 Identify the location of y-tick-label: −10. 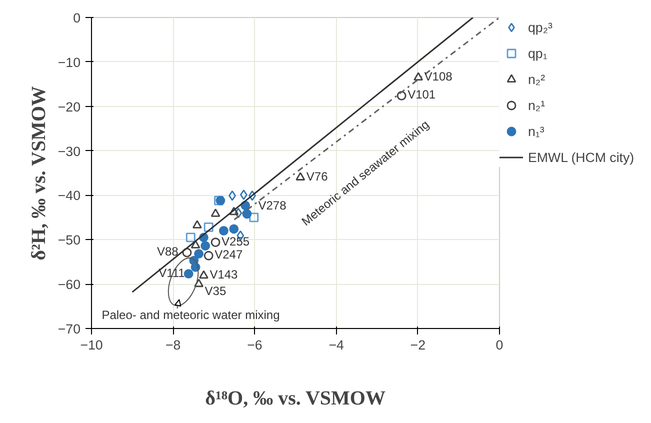
(69, 62).